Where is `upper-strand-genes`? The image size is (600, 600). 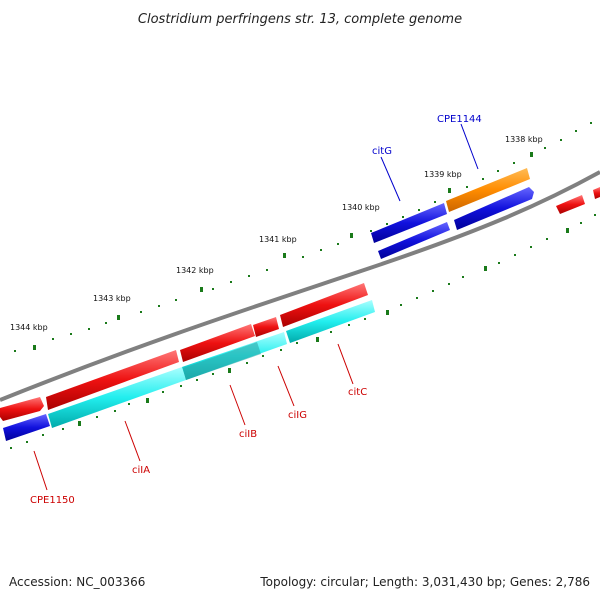 upper-strand-genes is located at coordinates (485, 213).